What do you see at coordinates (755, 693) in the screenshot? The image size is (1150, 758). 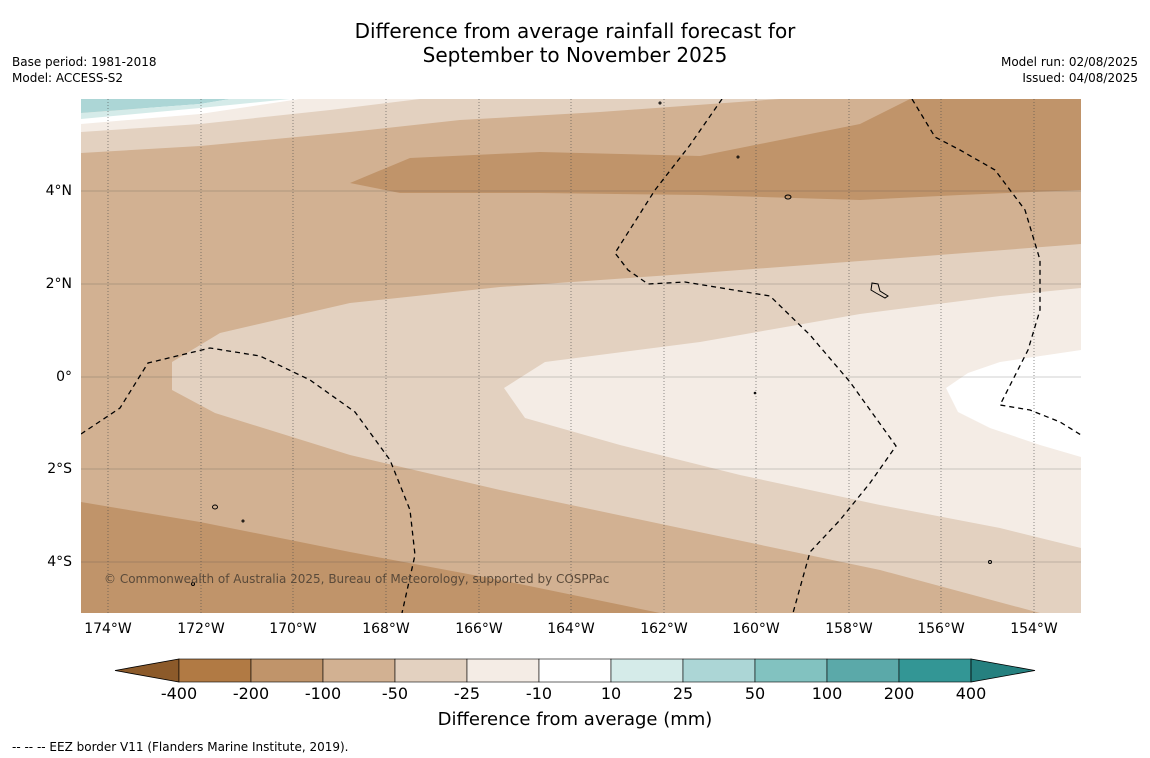 I see `colorbar-tick-label: 50` at bounding box center [755, 693].